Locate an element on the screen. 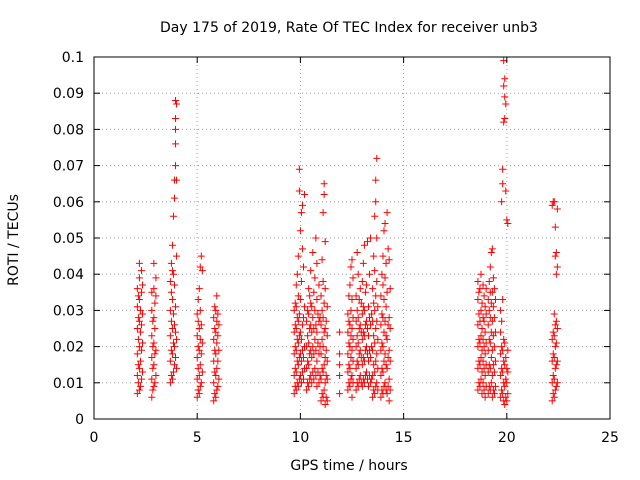 The height and width of the screenshot is (480, 640). x-tick-label: 0 is located at coordinates (94, 438).